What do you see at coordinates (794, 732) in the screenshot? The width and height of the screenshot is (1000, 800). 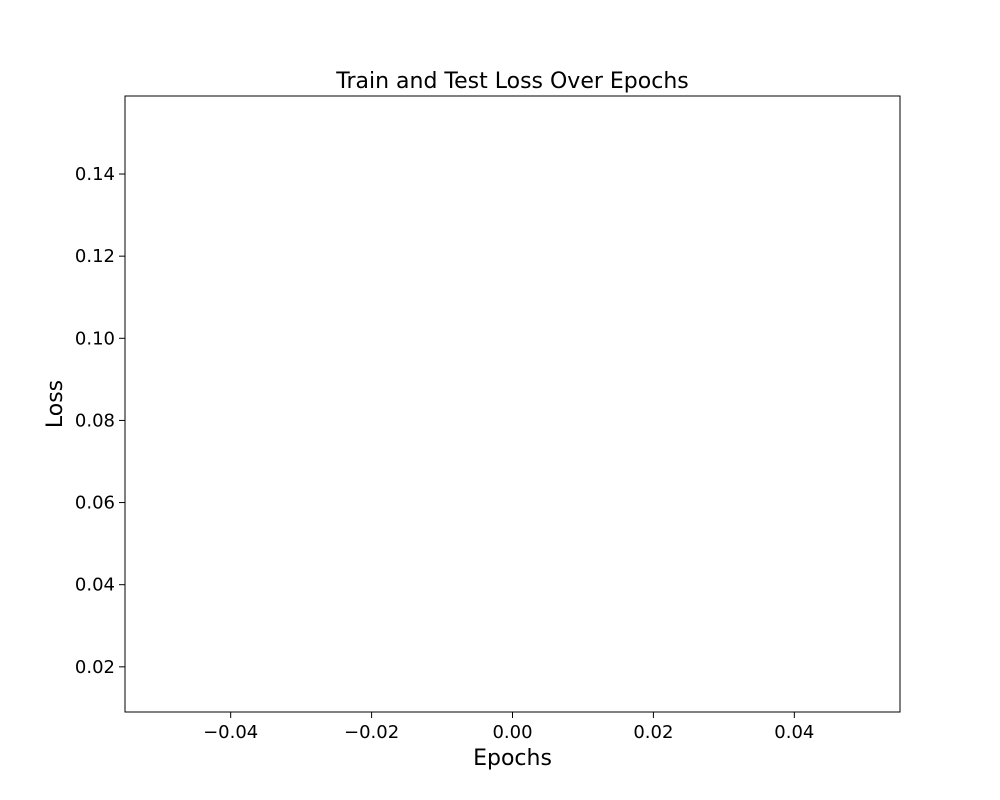 I see `x-tick-label: 0.04` at bounding box center [794, 732].